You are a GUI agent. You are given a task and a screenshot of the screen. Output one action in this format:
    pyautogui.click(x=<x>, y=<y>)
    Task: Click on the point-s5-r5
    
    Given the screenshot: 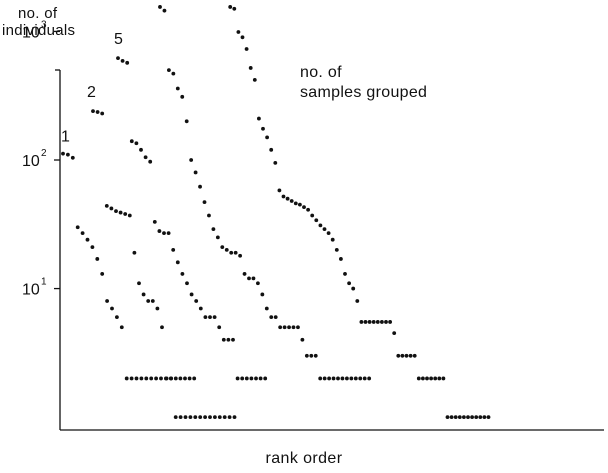 What is the action you would take?
    pyautogui.click(x=136, y=143)
    